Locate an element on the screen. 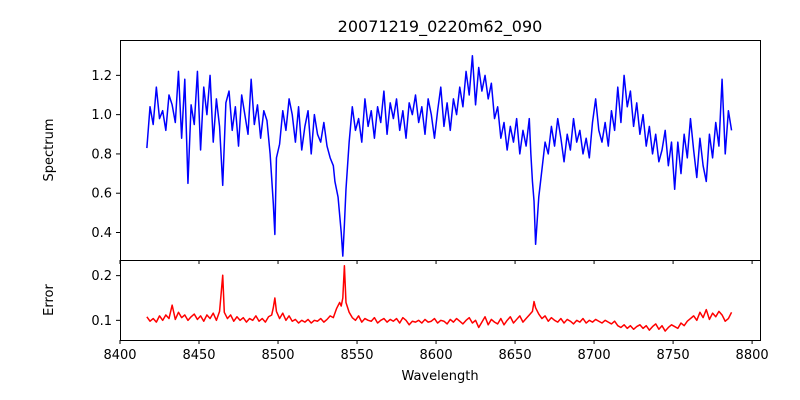  x-tick-label: 8450 is located at coordinates (198, 355).